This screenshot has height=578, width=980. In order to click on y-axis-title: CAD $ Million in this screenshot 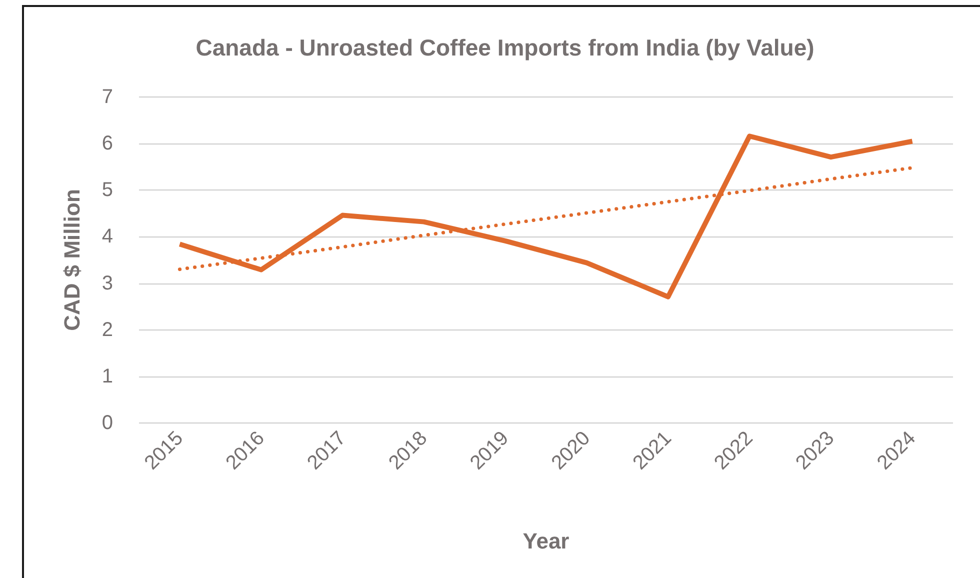, I will do `click(72, 260)`.